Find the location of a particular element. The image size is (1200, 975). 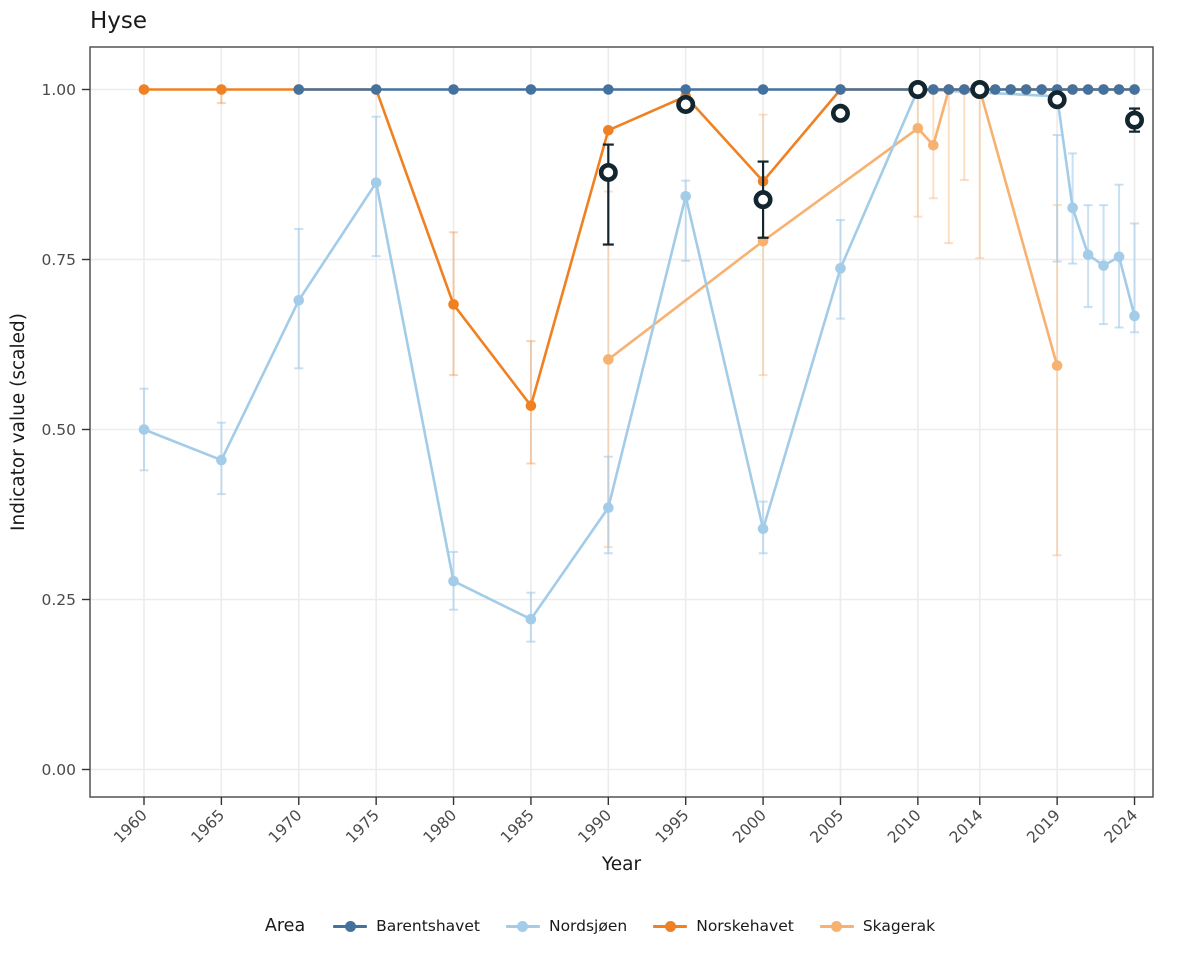

chart-title: Hyse is located at coordinates (119, 21).